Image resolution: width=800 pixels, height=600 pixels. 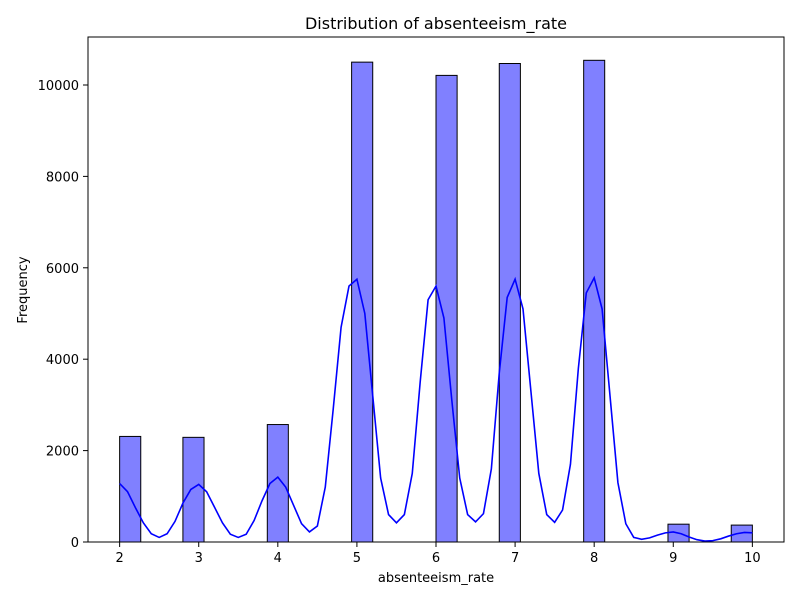 I want to click on x-tick-label: 8, so click(x=594, y=558).